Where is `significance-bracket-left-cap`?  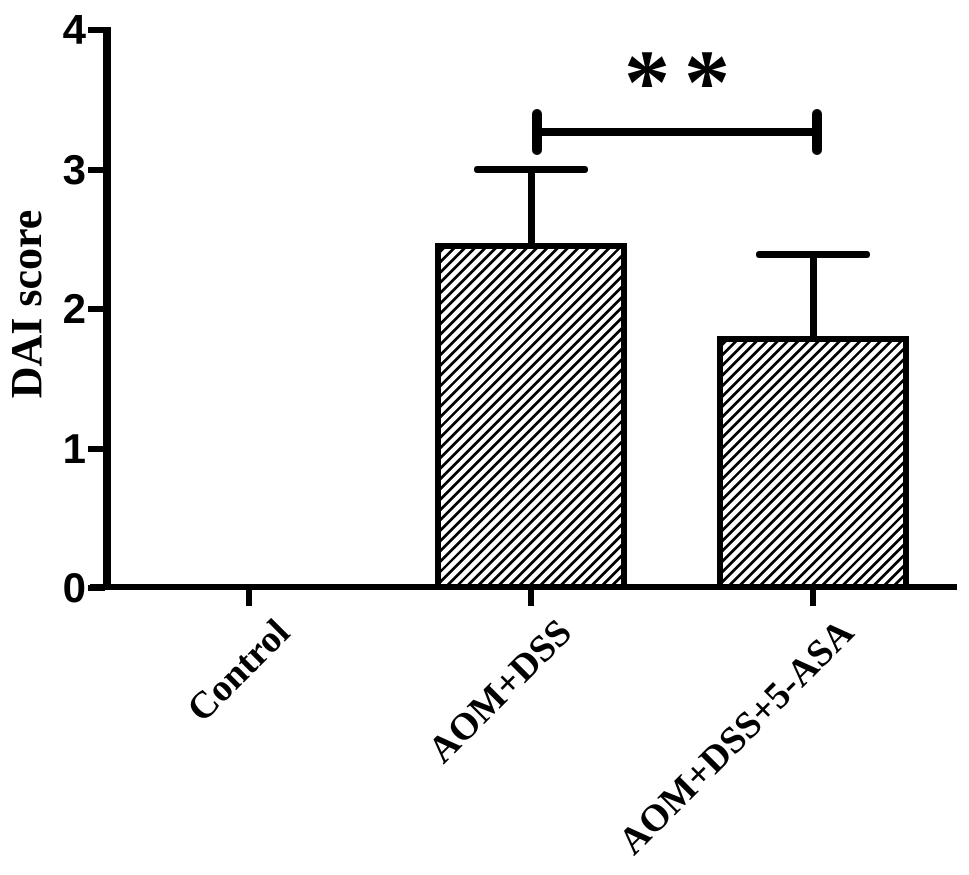
significance-bracket-left-cap is located at coordinates (537, 131).